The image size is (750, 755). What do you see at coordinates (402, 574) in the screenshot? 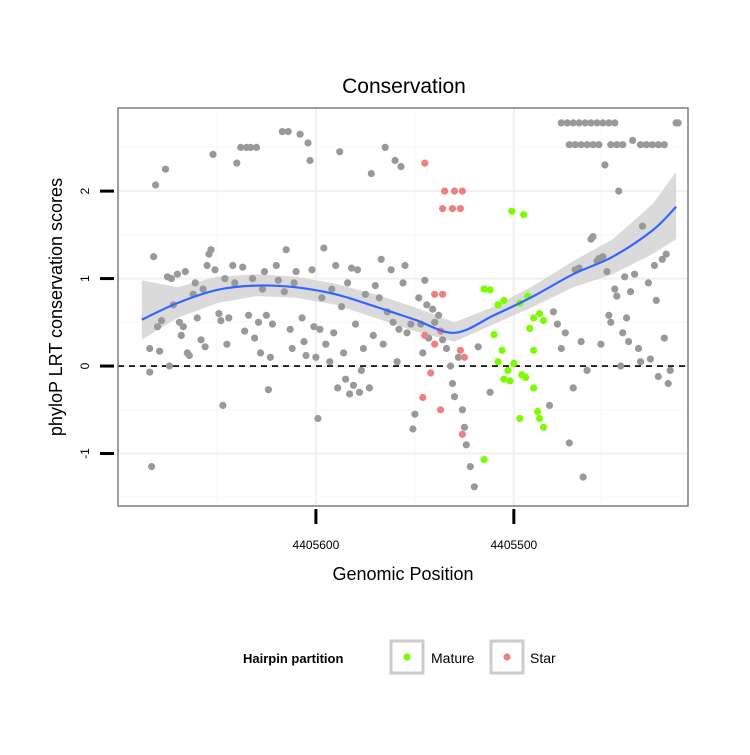
I see `x-axis-label: Genomic Position` at bounding box center [402, 574].